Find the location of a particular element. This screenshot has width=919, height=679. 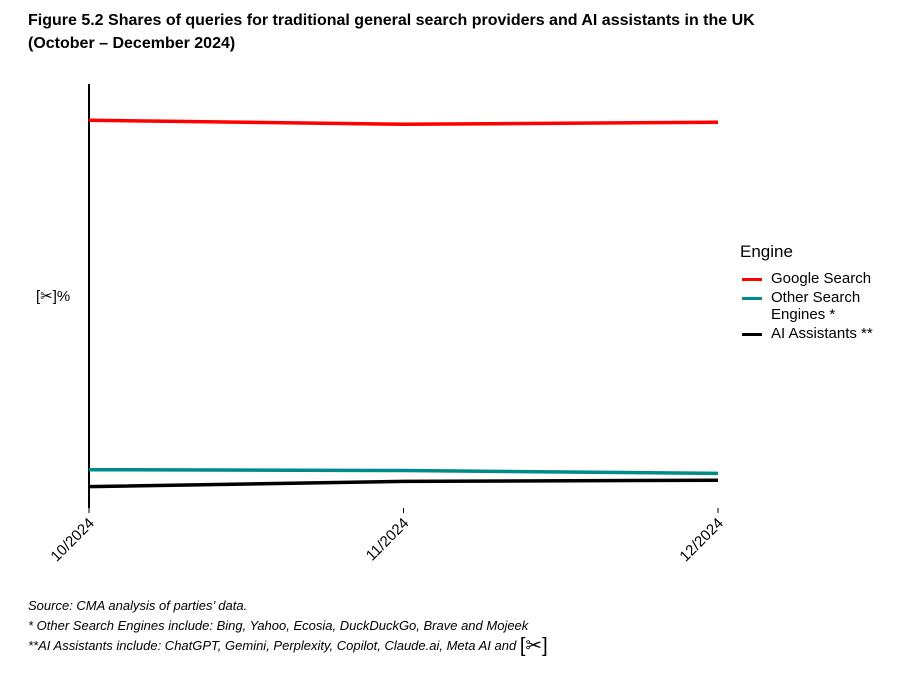

legend-label-other-search-engines-line1: Other Search is located at coordinates (816, 297).